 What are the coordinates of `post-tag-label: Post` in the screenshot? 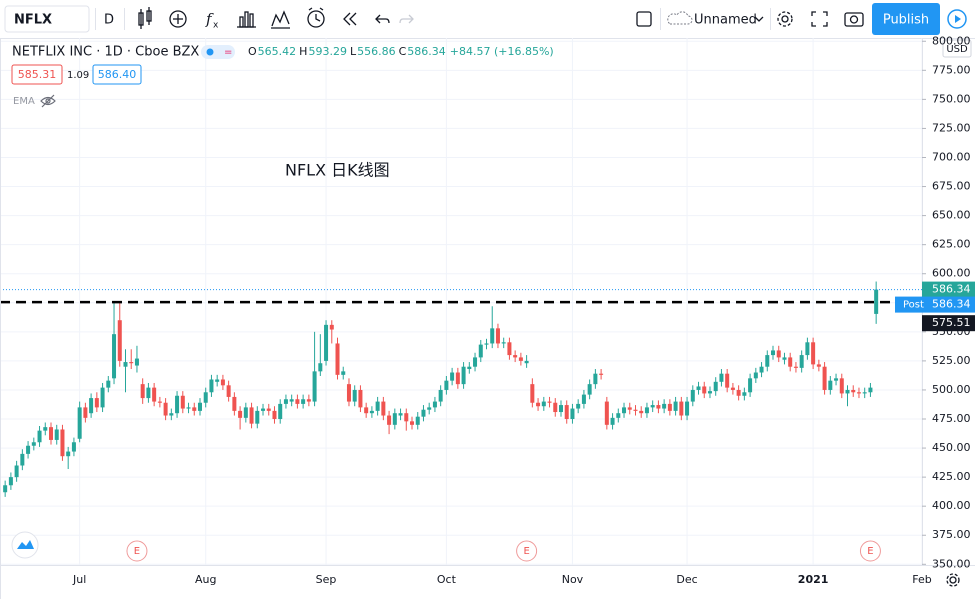 It's located at (913, 305).